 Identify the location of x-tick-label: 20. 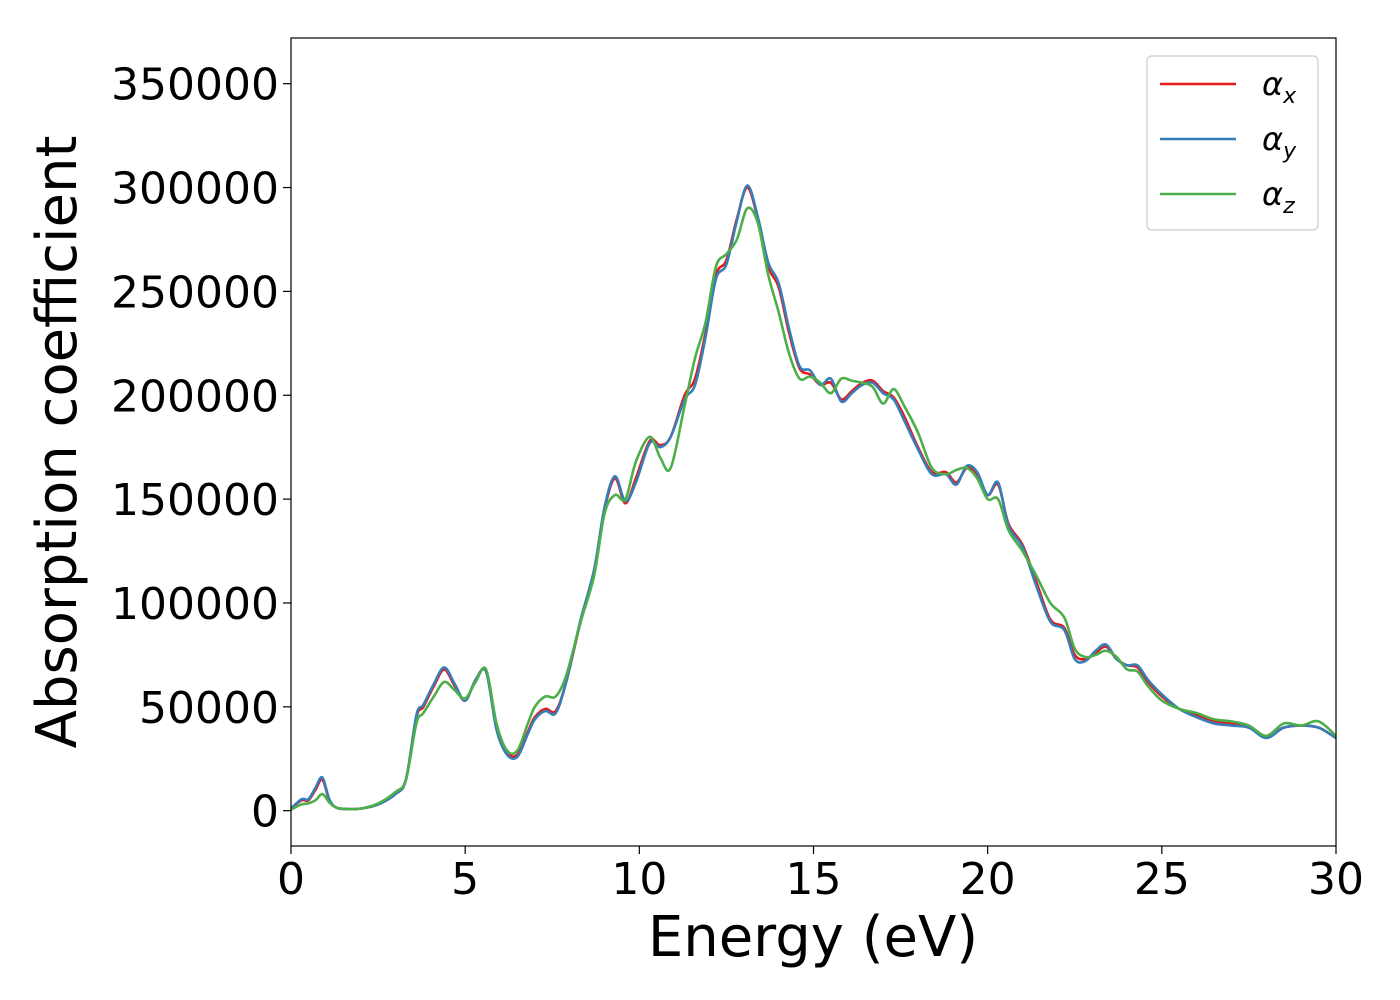
(988, 879).